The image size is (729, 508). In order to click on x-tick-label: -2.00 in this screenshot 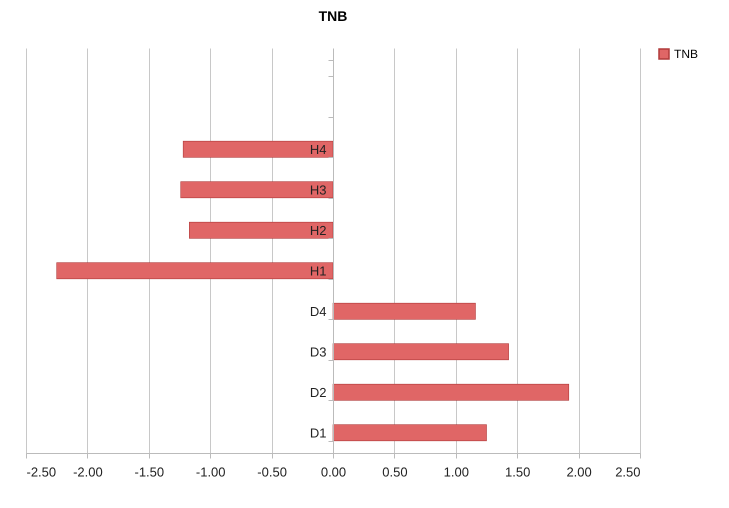, I will do `click(88, 472)`.